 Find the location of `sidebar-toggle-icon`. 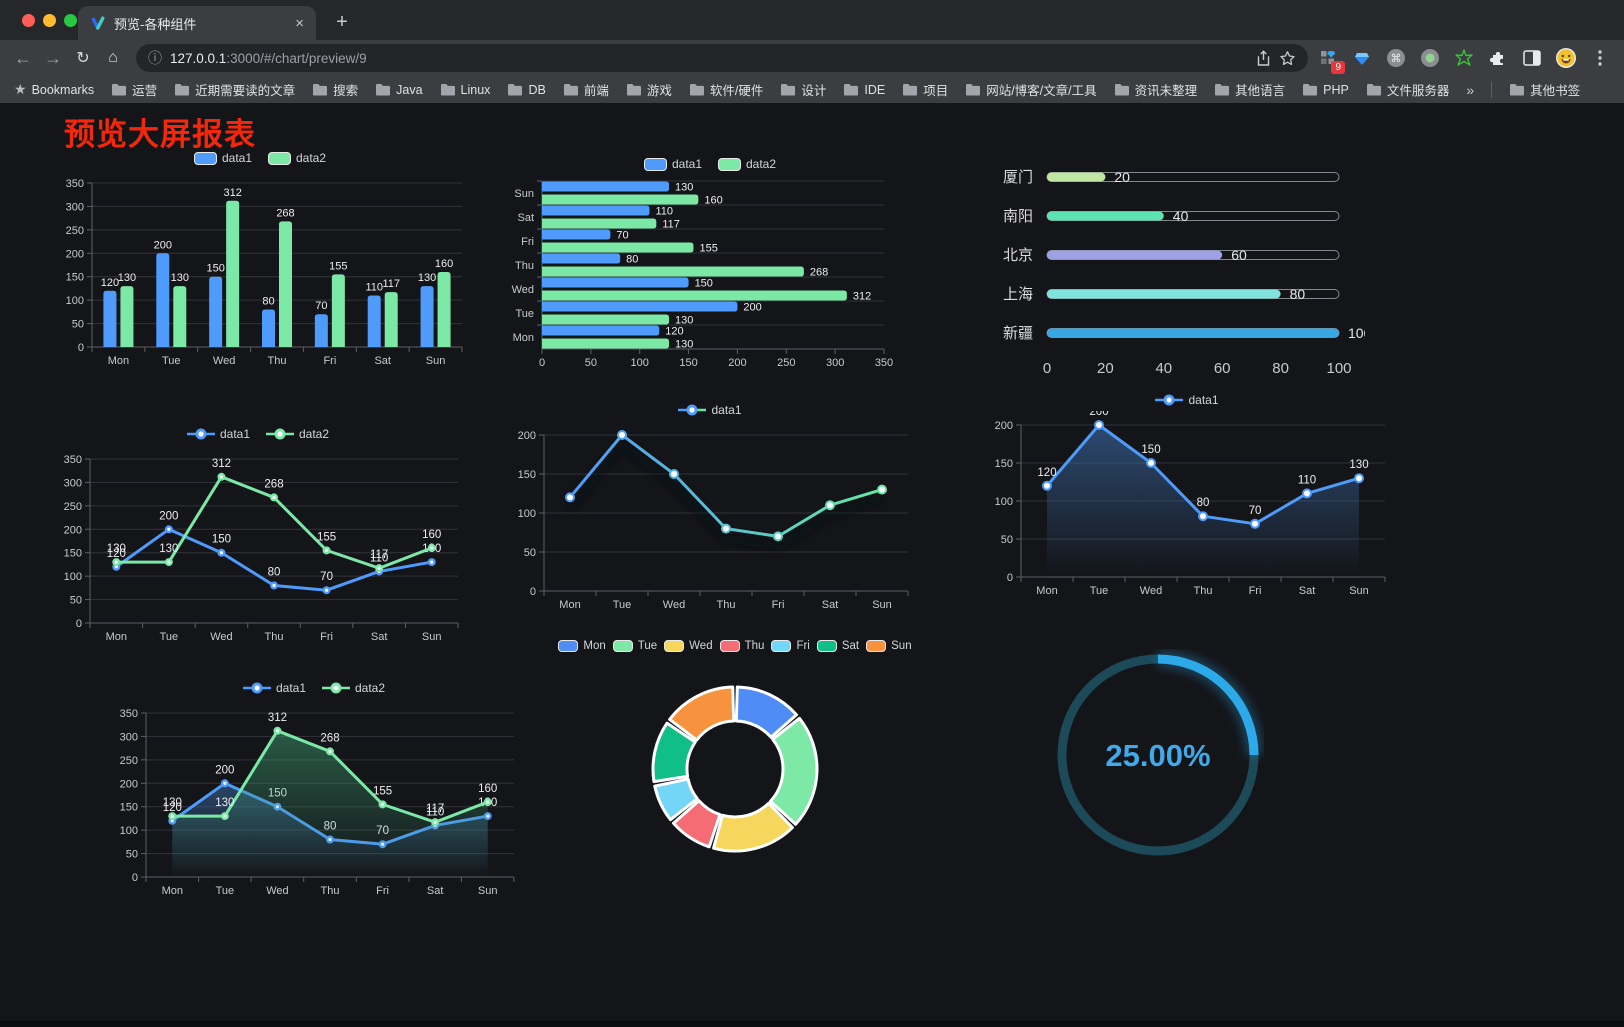

sidebar-toggle-icon is located at coordinates (1532, 58).